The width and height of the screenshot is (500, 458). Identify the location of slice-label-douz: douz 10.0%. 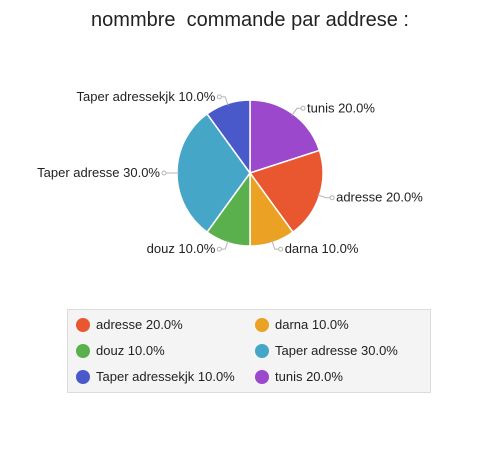
(181, 248).